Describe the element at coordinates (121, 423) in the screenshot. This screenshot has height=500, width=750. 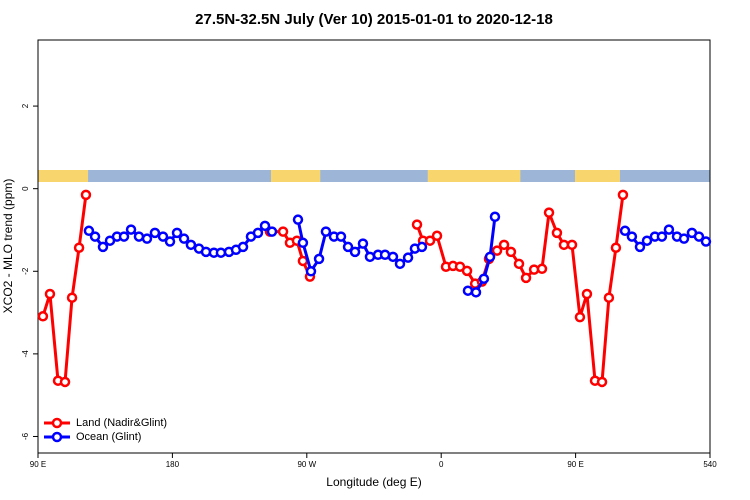
I see `legend-label: Land (Nadir&Glint)` at that location.